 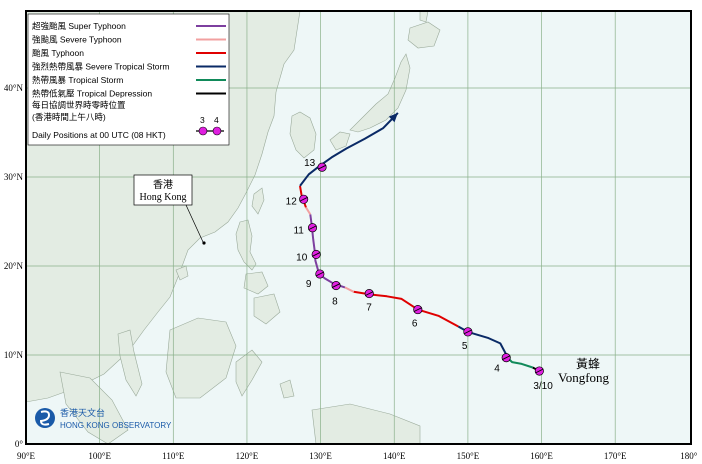 What do you see at coordinates (689, 456) in the screenshot?
I see `lon-tick-label: 180°` at bounding box center [689, 456].